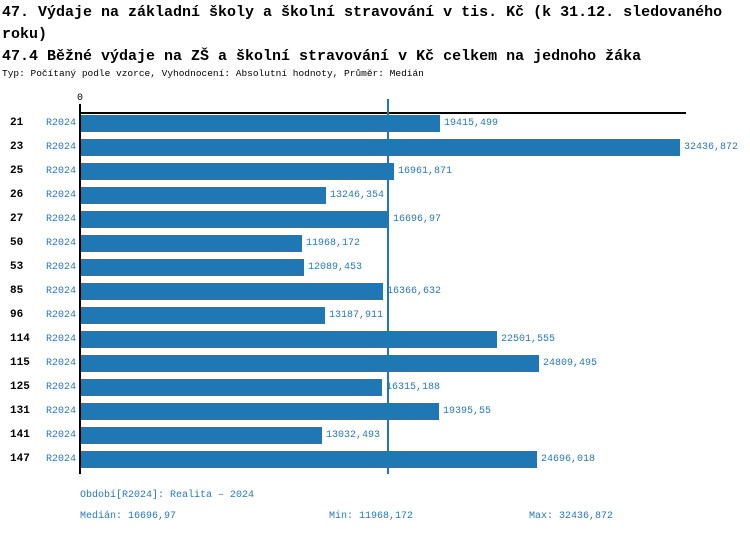 This screenshot has width=750, height=534. What do you see at coordinates (20, 411) in the screenshot?
I see `row-category-label-131: 131` at bounding box center [20, 411].